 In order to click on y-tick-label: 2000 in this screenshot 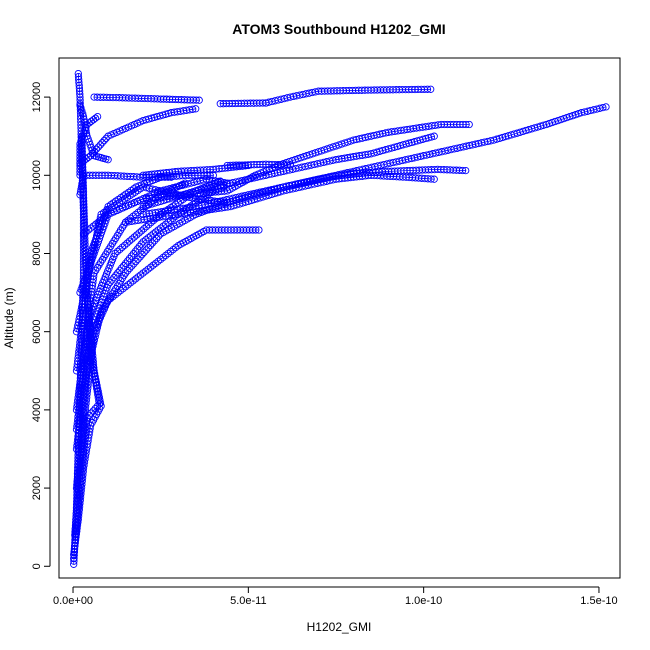, I will do `click(37, 488)`.